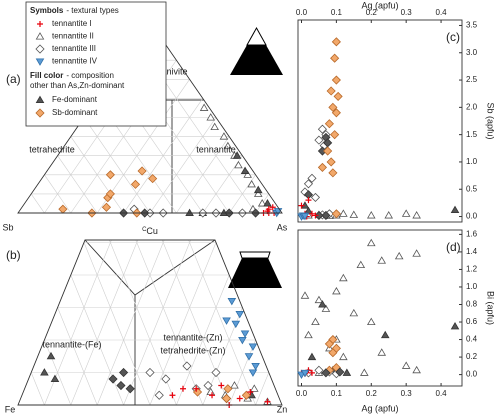 The width and height of the screenshot is (500, 418). I want to click on panel-label: (b), so click(13, 255).